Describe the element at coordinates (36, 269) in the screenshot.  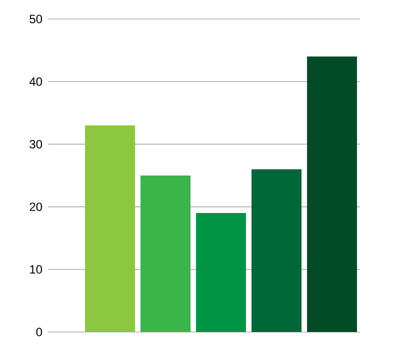
I see `y-tick-label: 10` at that location.